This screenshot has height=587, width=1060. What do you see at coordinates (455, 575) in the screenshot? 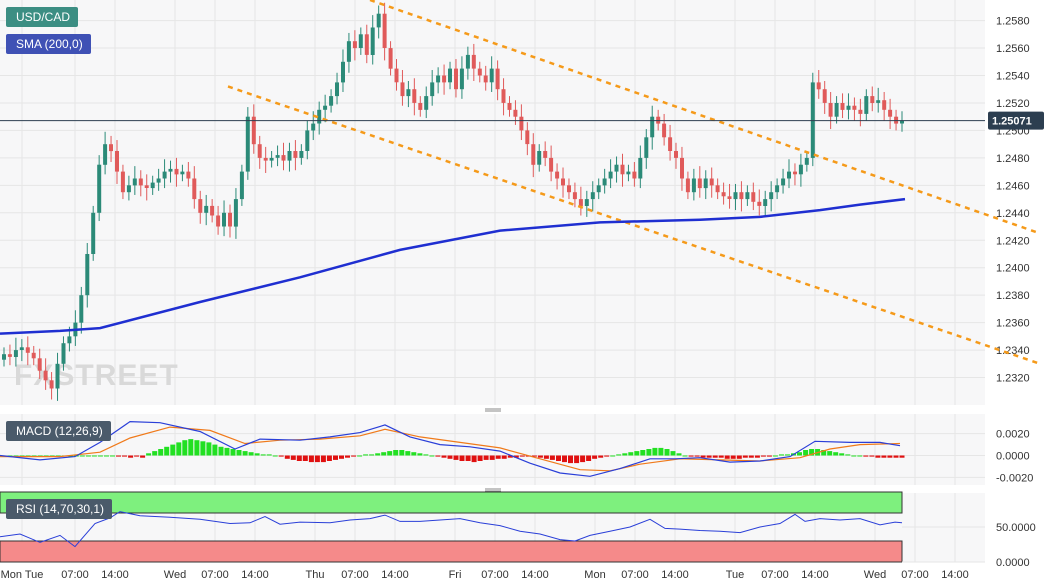
I see `x-tick-label: Fri` at bounding box center [455, 575].